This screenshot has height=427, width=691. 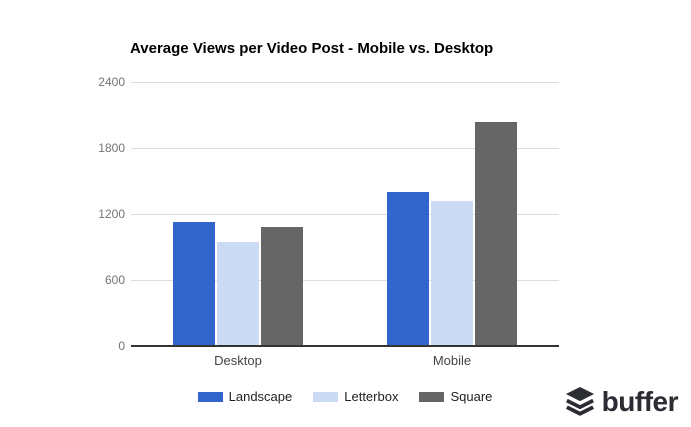 What do you see at coordinates (194, 283) in the screenshot?
I see `bar-desktop-landscape` at bounding box center [194, 283].